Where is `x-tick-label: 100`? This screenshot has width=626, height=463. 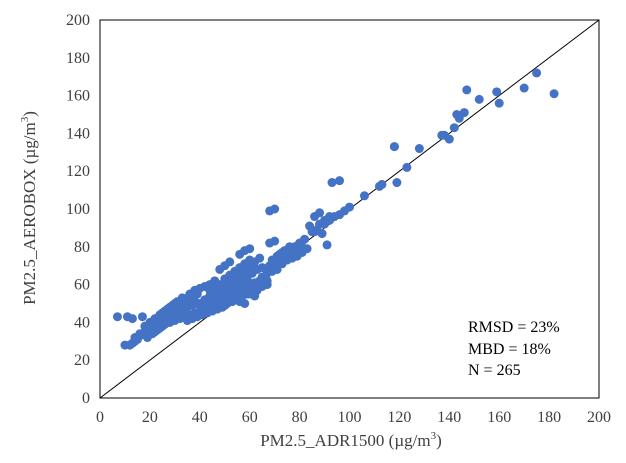
x-tick-label: 100 is located at coordinates (350, 417).